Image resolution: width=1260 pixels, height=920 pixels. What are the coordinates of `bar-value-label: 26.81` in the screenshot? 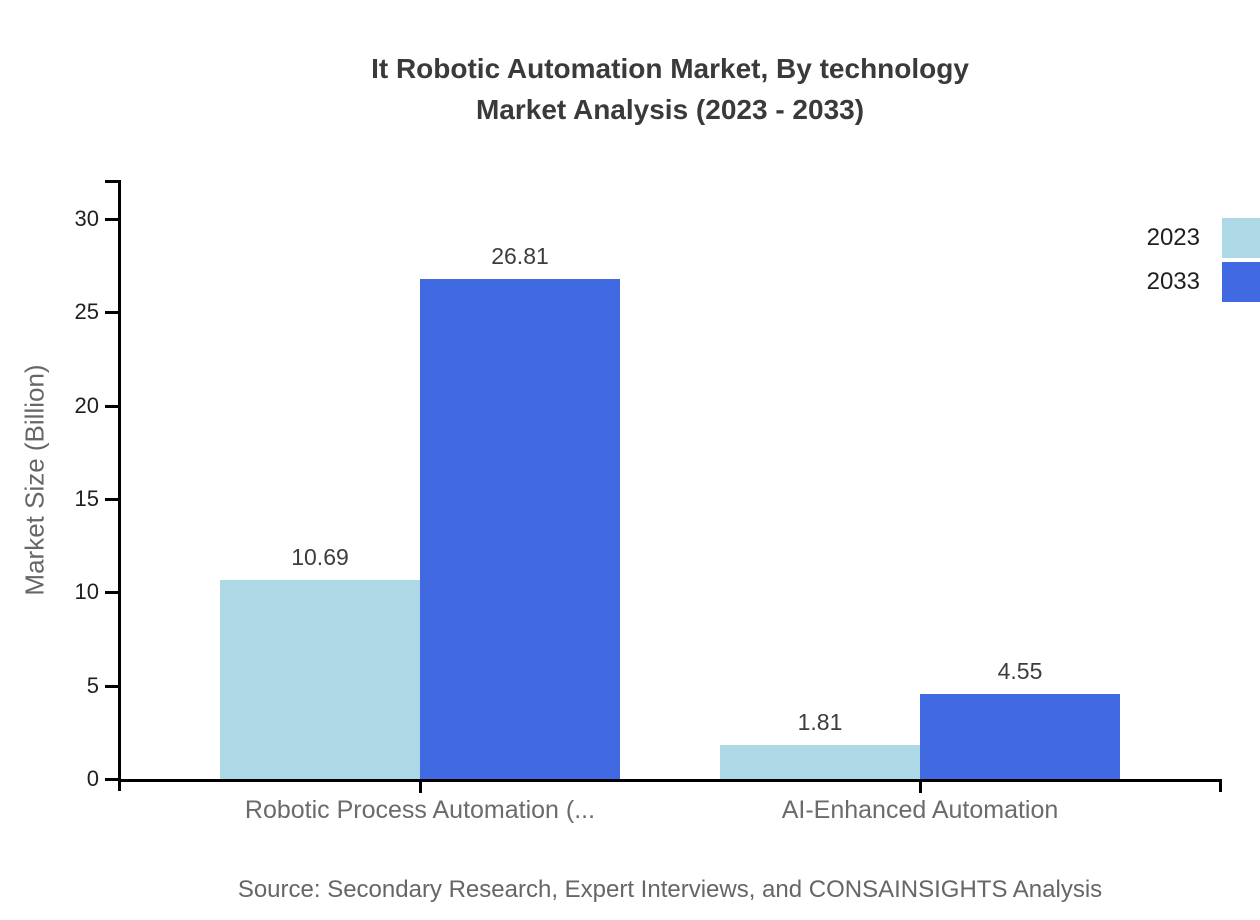 It's located at (520, 255).